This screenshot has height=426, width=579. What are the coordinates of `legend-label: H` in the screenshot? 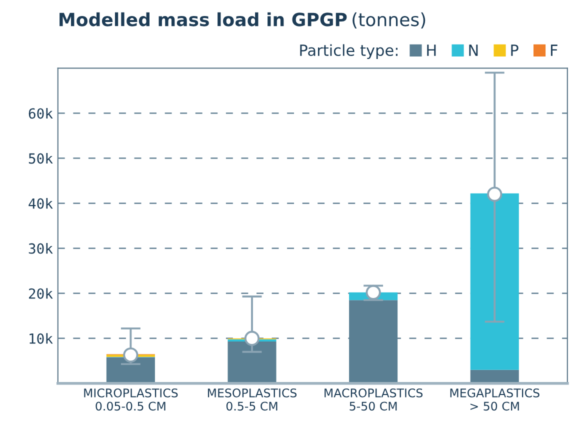 It's located at (431, 50).